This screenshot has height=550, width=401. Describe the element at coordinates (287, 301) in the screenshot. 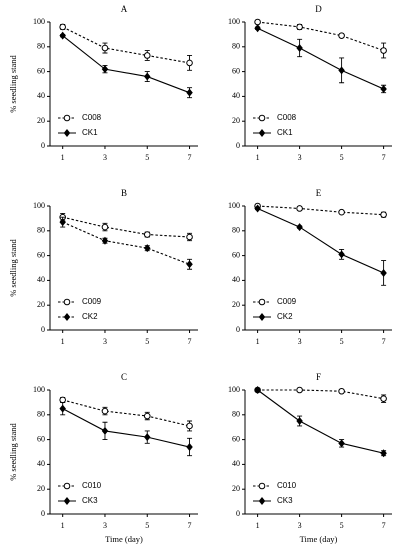

I see `legend-label: C009` at that location.